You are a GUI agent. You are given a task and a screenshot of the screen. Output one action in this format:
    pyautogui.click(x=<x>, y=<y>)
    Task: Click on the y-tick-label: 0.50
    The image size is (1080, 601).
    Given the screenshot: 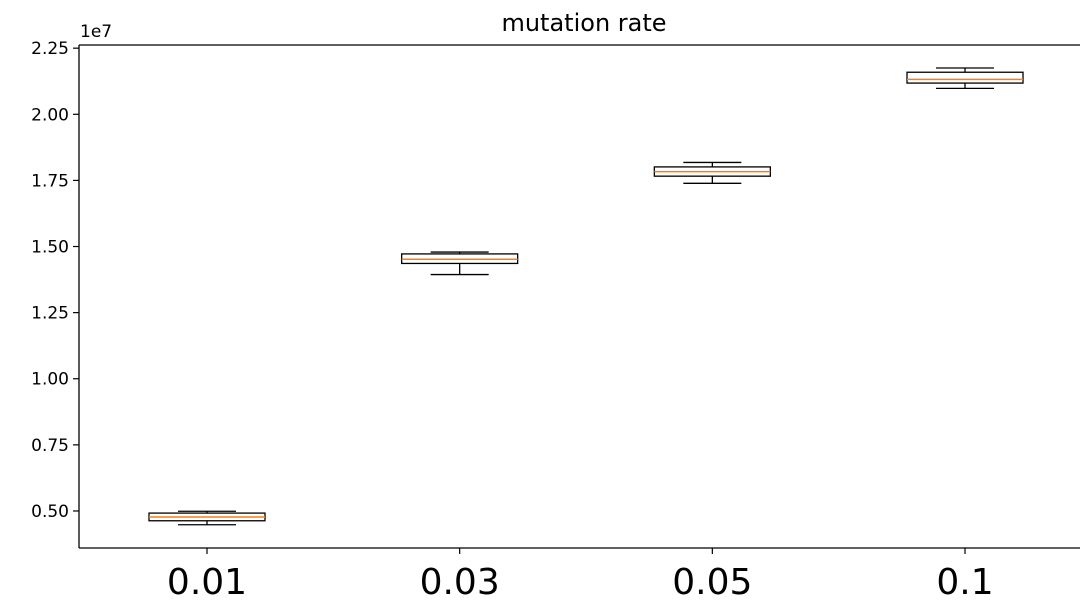 What is the action you would take?
    pyautogui.click(x=50, y=512)
    